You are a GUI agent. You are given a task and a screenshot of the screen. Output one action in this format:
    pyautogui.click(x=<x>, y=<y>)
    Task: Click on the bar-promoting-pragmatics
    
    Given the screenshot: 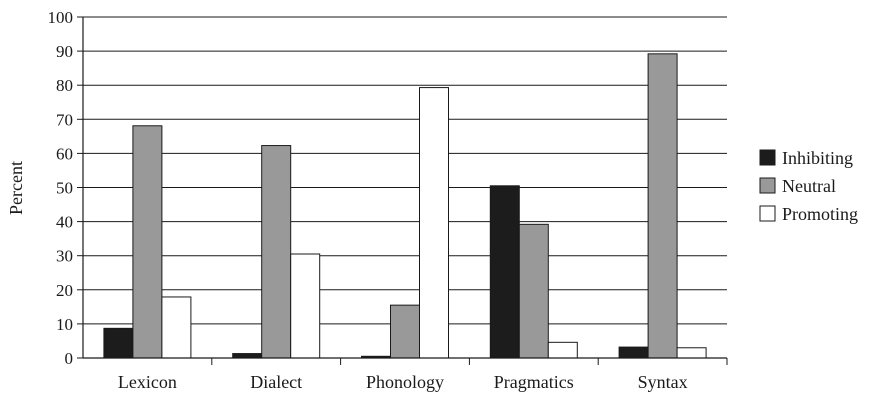 What is the action you would take?
    pyautogui.click(x=562, y=350)
    